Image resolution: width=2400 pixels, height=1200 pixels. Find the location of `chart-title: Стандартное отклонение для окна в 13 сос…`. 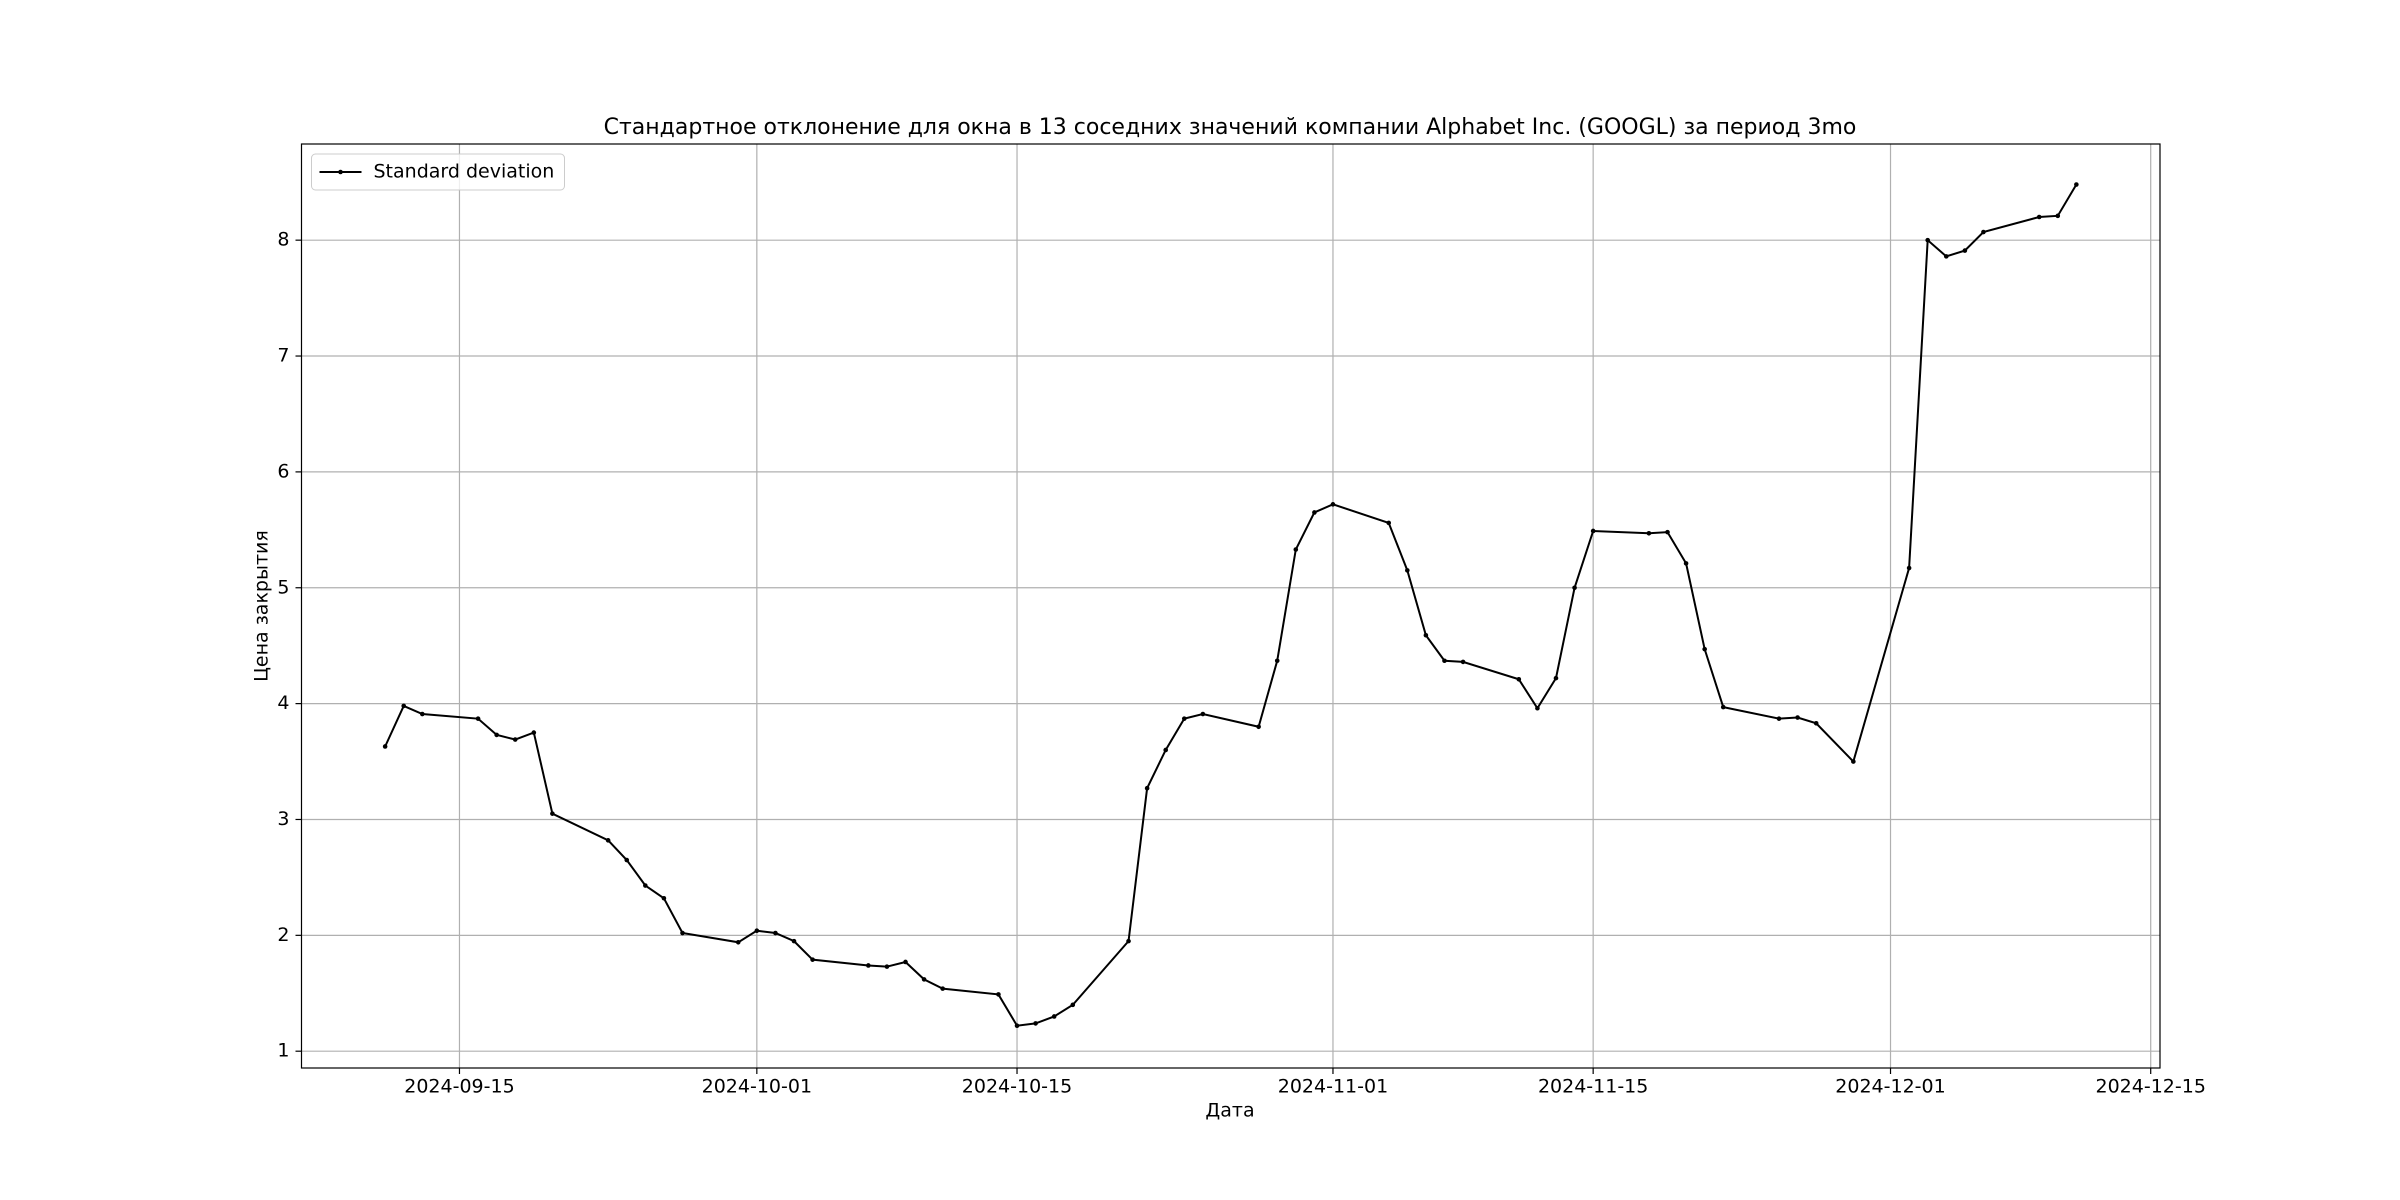

chart-title: Стандартное отклонение для окна в 13 сос… is located at coordinates (1230, 127).